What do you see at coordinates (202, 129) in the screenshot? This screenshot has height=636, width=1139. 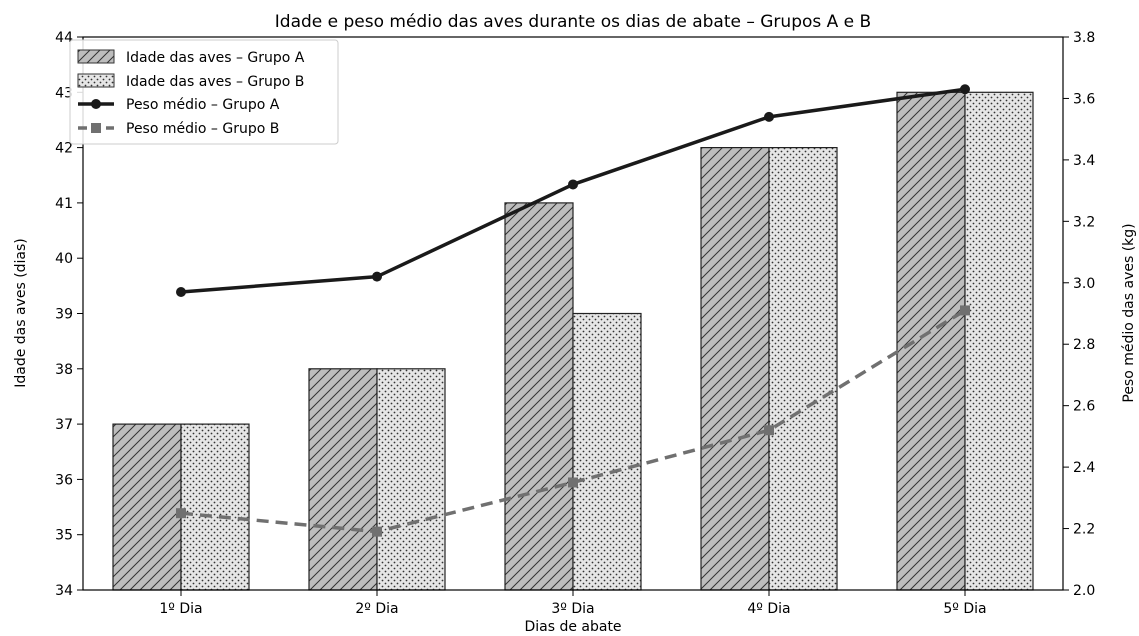 I see `legend-label-line-b: Peso médio – Grupo B` at bounding box center [202, 129].